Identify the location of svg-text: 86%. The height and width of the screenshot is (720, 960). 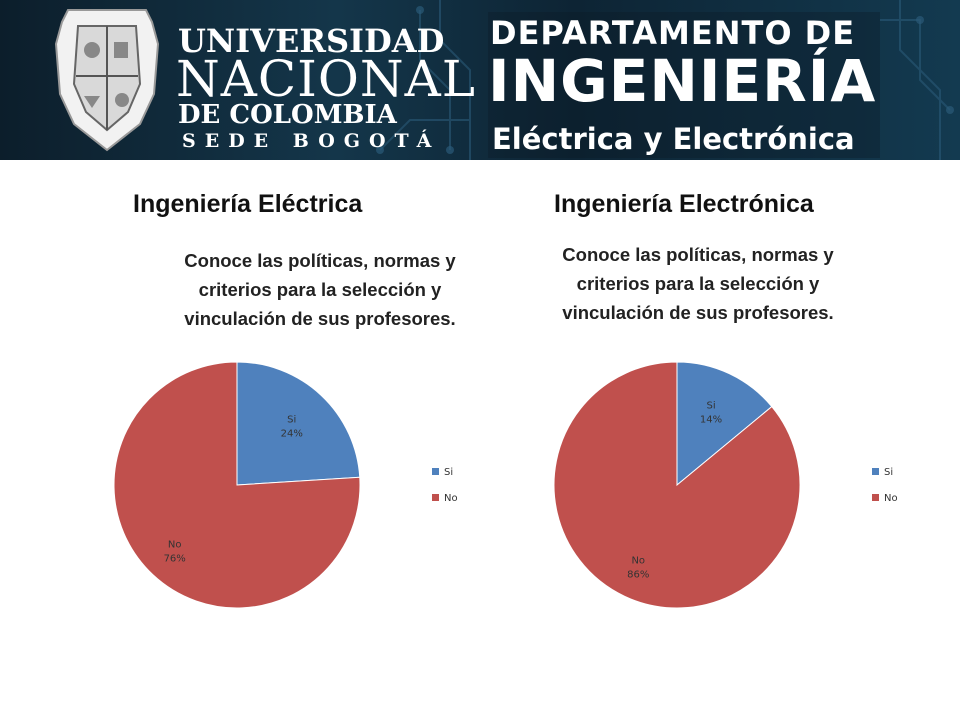
(638, 574).